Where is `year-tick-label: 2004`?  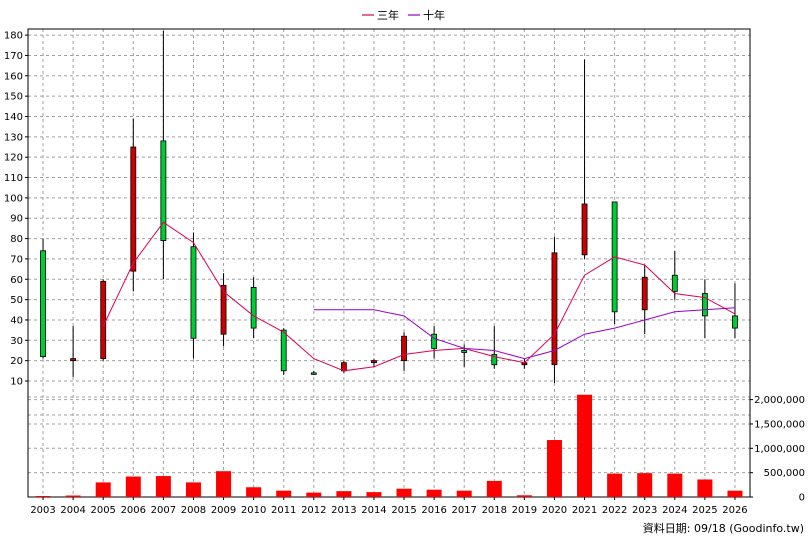
year-tick-label: 2004 is located at coordinates (72, 510).